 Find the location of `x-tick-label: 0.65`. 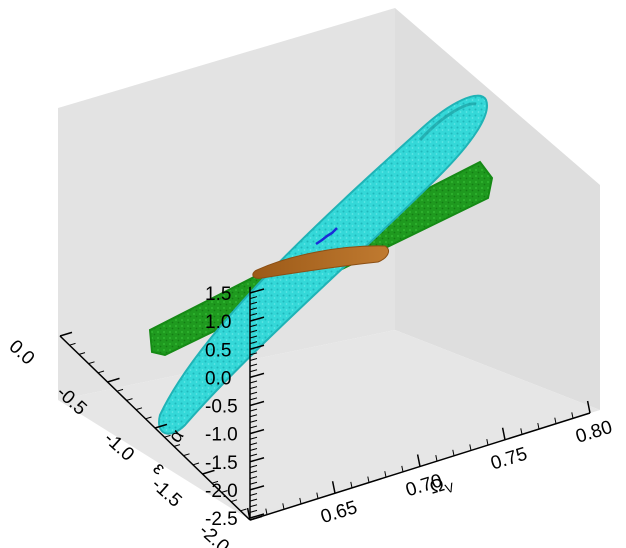

x-tick-label: 0.65 is located at coordinates (339, 512).